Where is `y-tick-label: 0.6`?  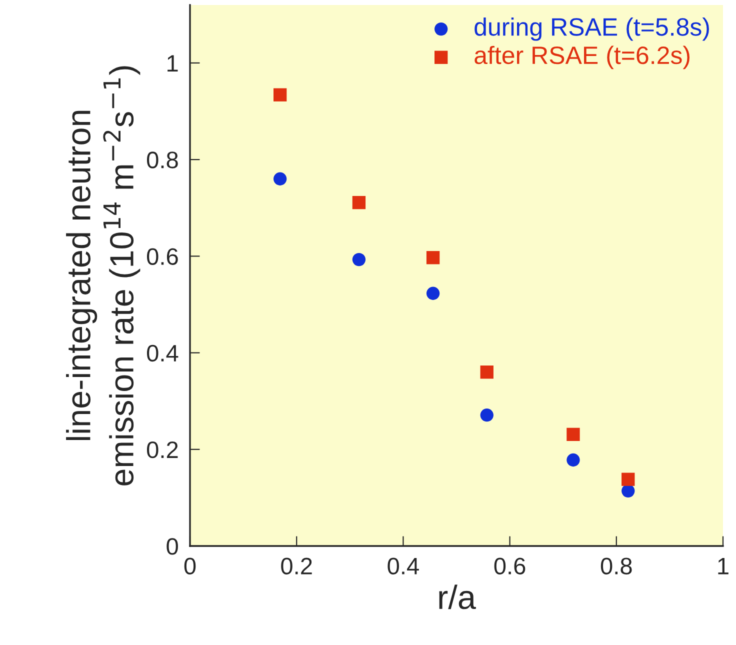 y-tick-label: 0.6 is located at coordinates (162, 256).